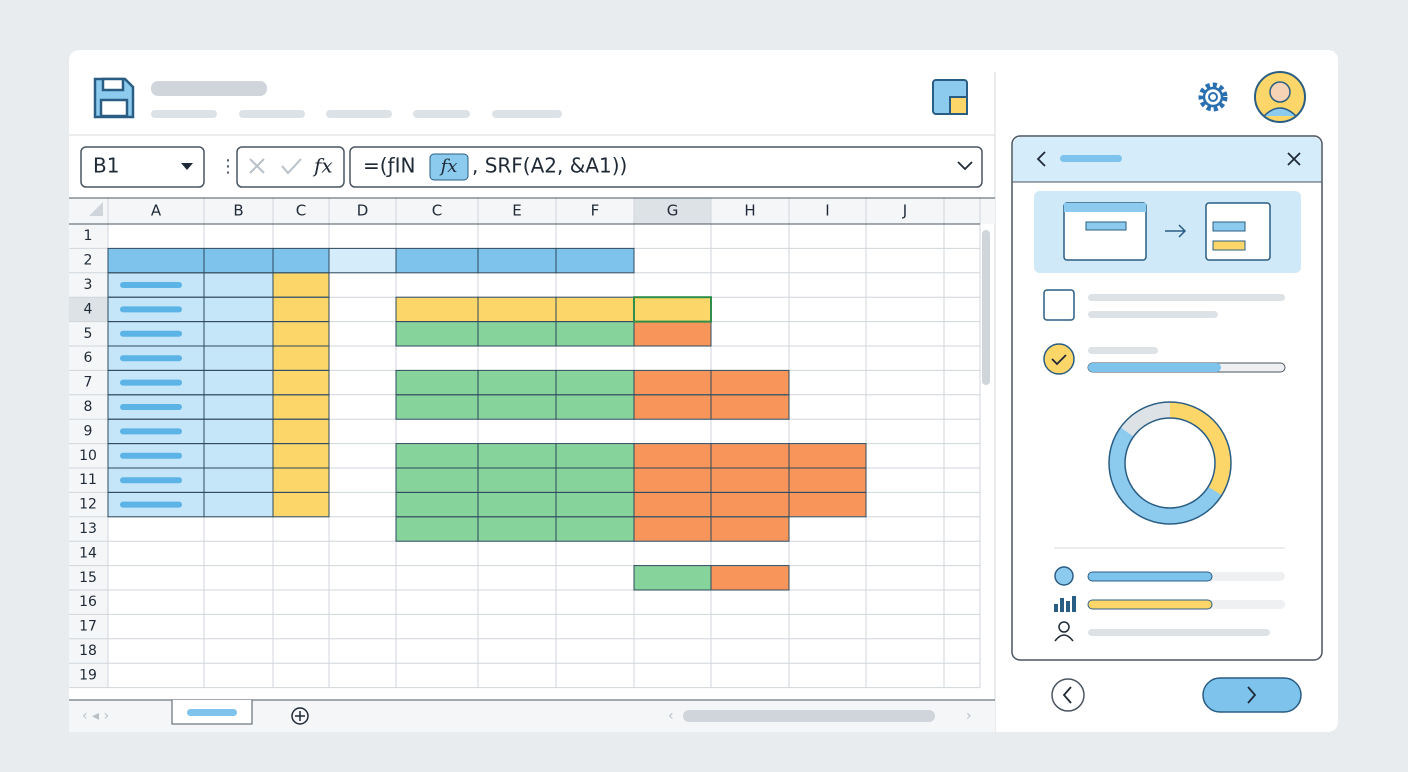 The height and width of the screenshot is (772, 1408). What do you see at coordinates (88, 578) in the screenshot?
I see `row-header: 15` at bounding box center [88, 578].